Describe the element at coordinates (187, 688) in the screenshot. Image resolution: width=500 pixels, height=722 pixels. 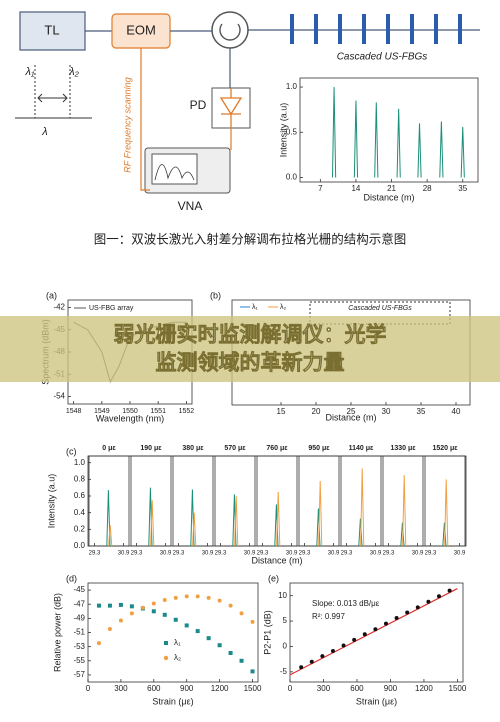
I see `x-tick-label: 900` at that location.